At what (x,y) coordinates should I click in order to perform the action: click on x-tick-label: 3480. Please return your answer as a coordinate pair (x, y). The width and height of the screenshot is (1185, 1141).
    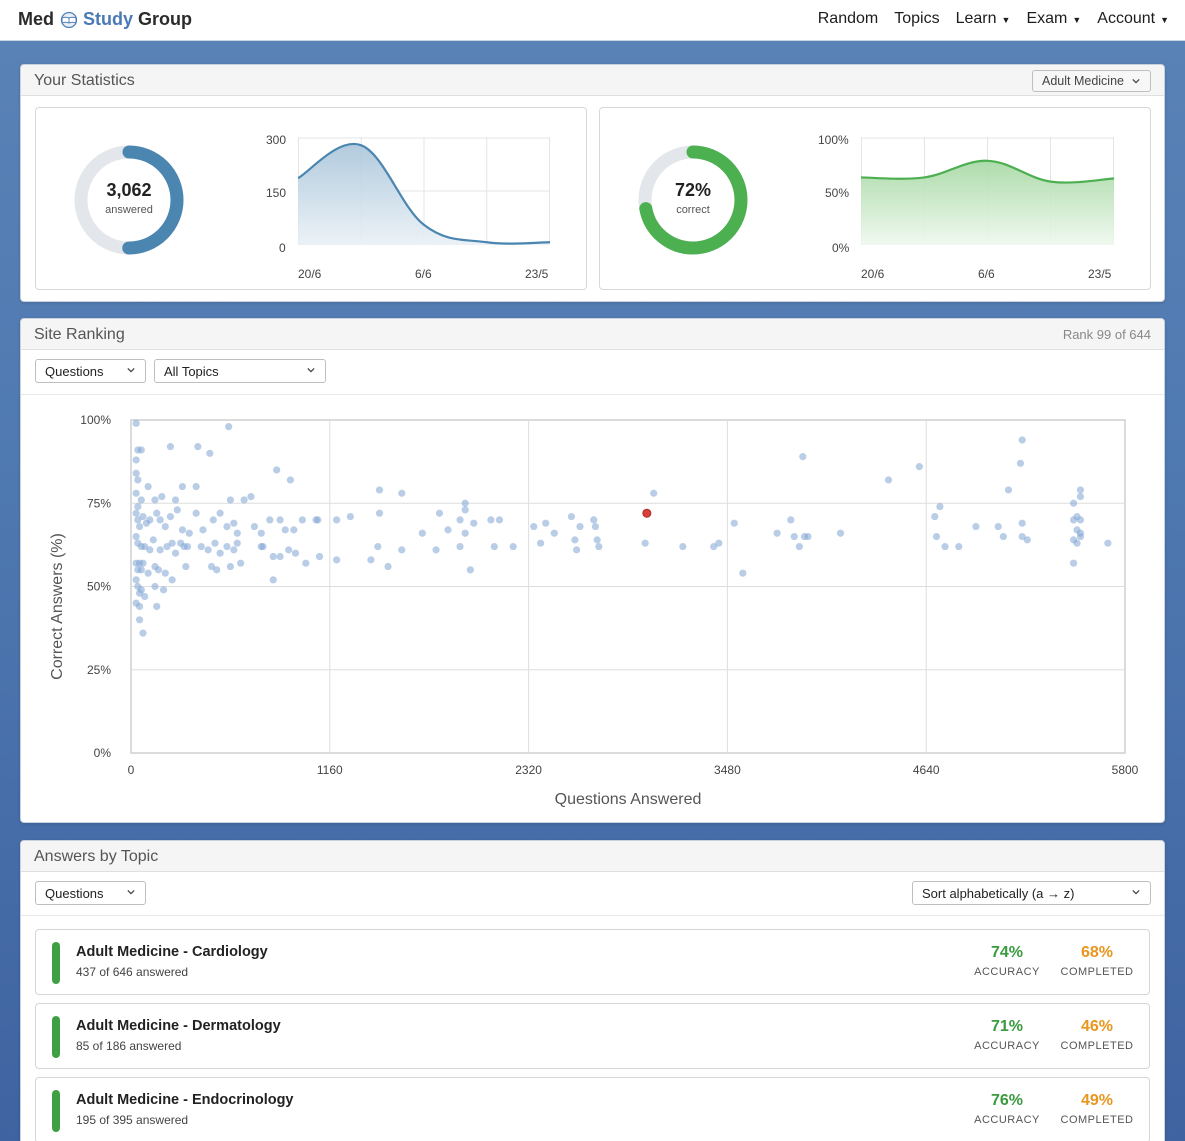
    Looking at the image, I should click on (727, 770).